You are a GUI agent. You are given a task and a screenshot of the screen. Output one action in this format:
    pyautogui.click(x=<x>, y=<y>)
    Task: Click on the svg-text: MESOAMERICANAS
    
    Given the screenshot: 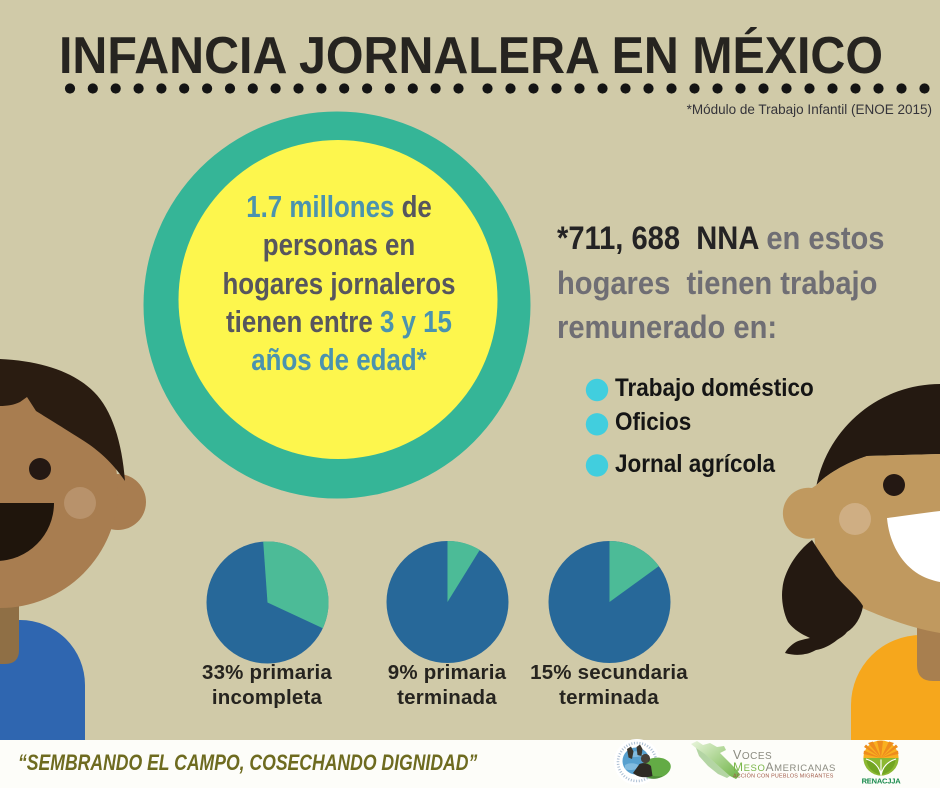 What is the action you would take?
    pyautogui.click(x=784, y=767)
    